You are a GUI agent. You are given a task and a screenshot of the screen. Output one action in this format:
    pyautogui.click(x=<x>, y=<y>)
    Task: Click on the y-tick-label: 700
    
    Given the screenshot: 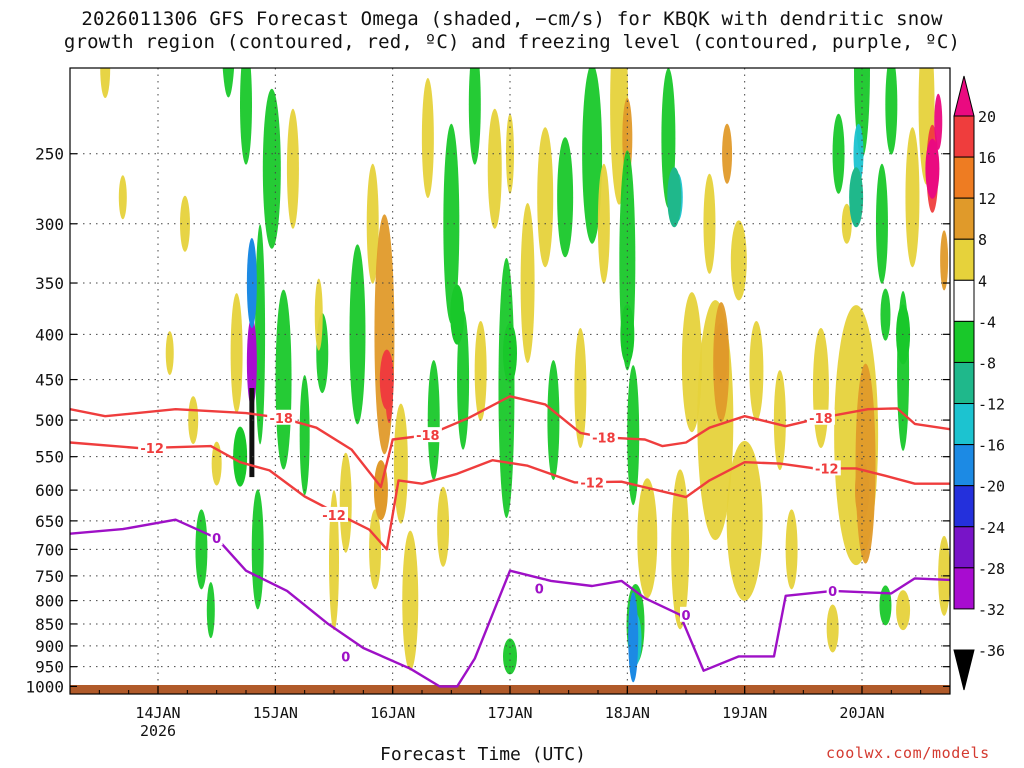 What is the action you would take?
    pyautogui.click(x=49, y=549)
    